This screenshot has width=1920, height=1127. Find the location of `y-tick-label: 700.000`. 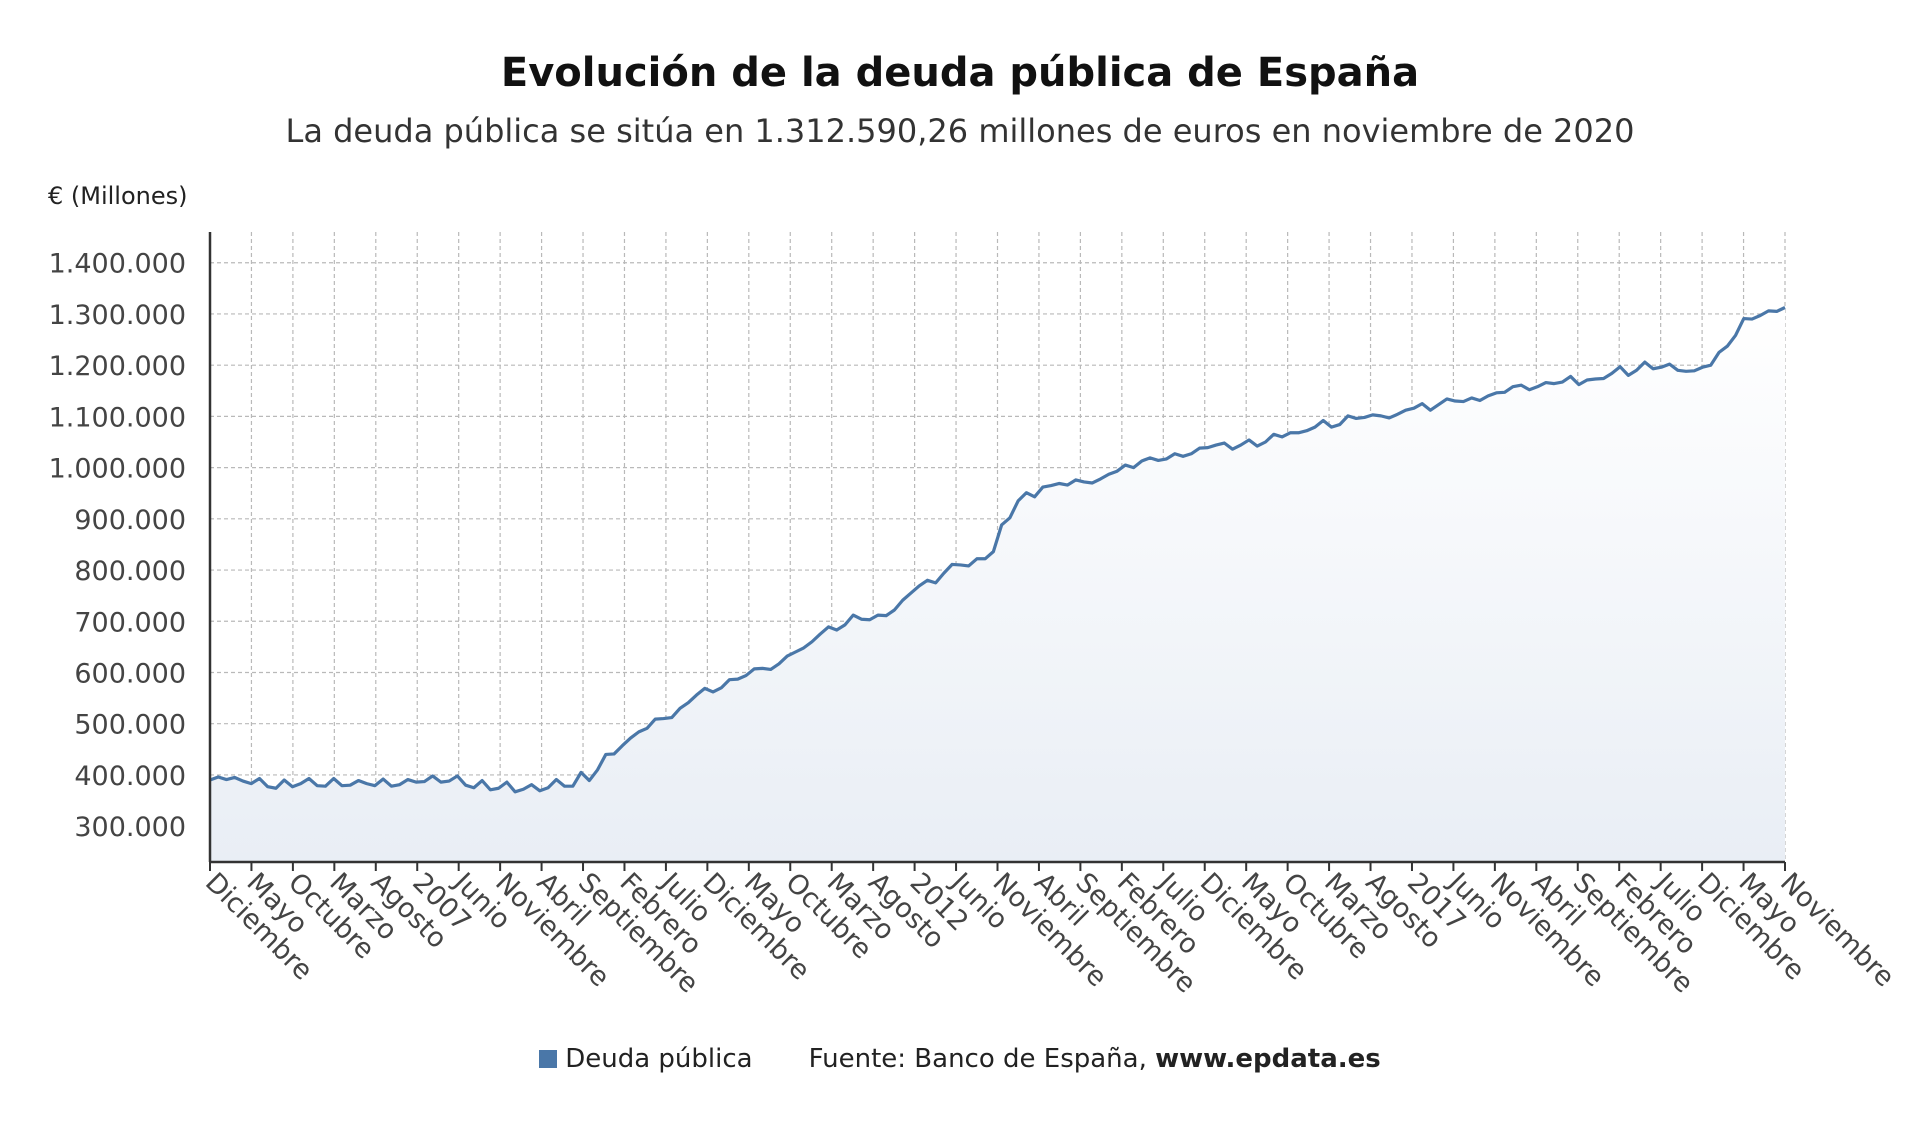

y-tick-label: 700.000 is located at coordinates (130, 622).